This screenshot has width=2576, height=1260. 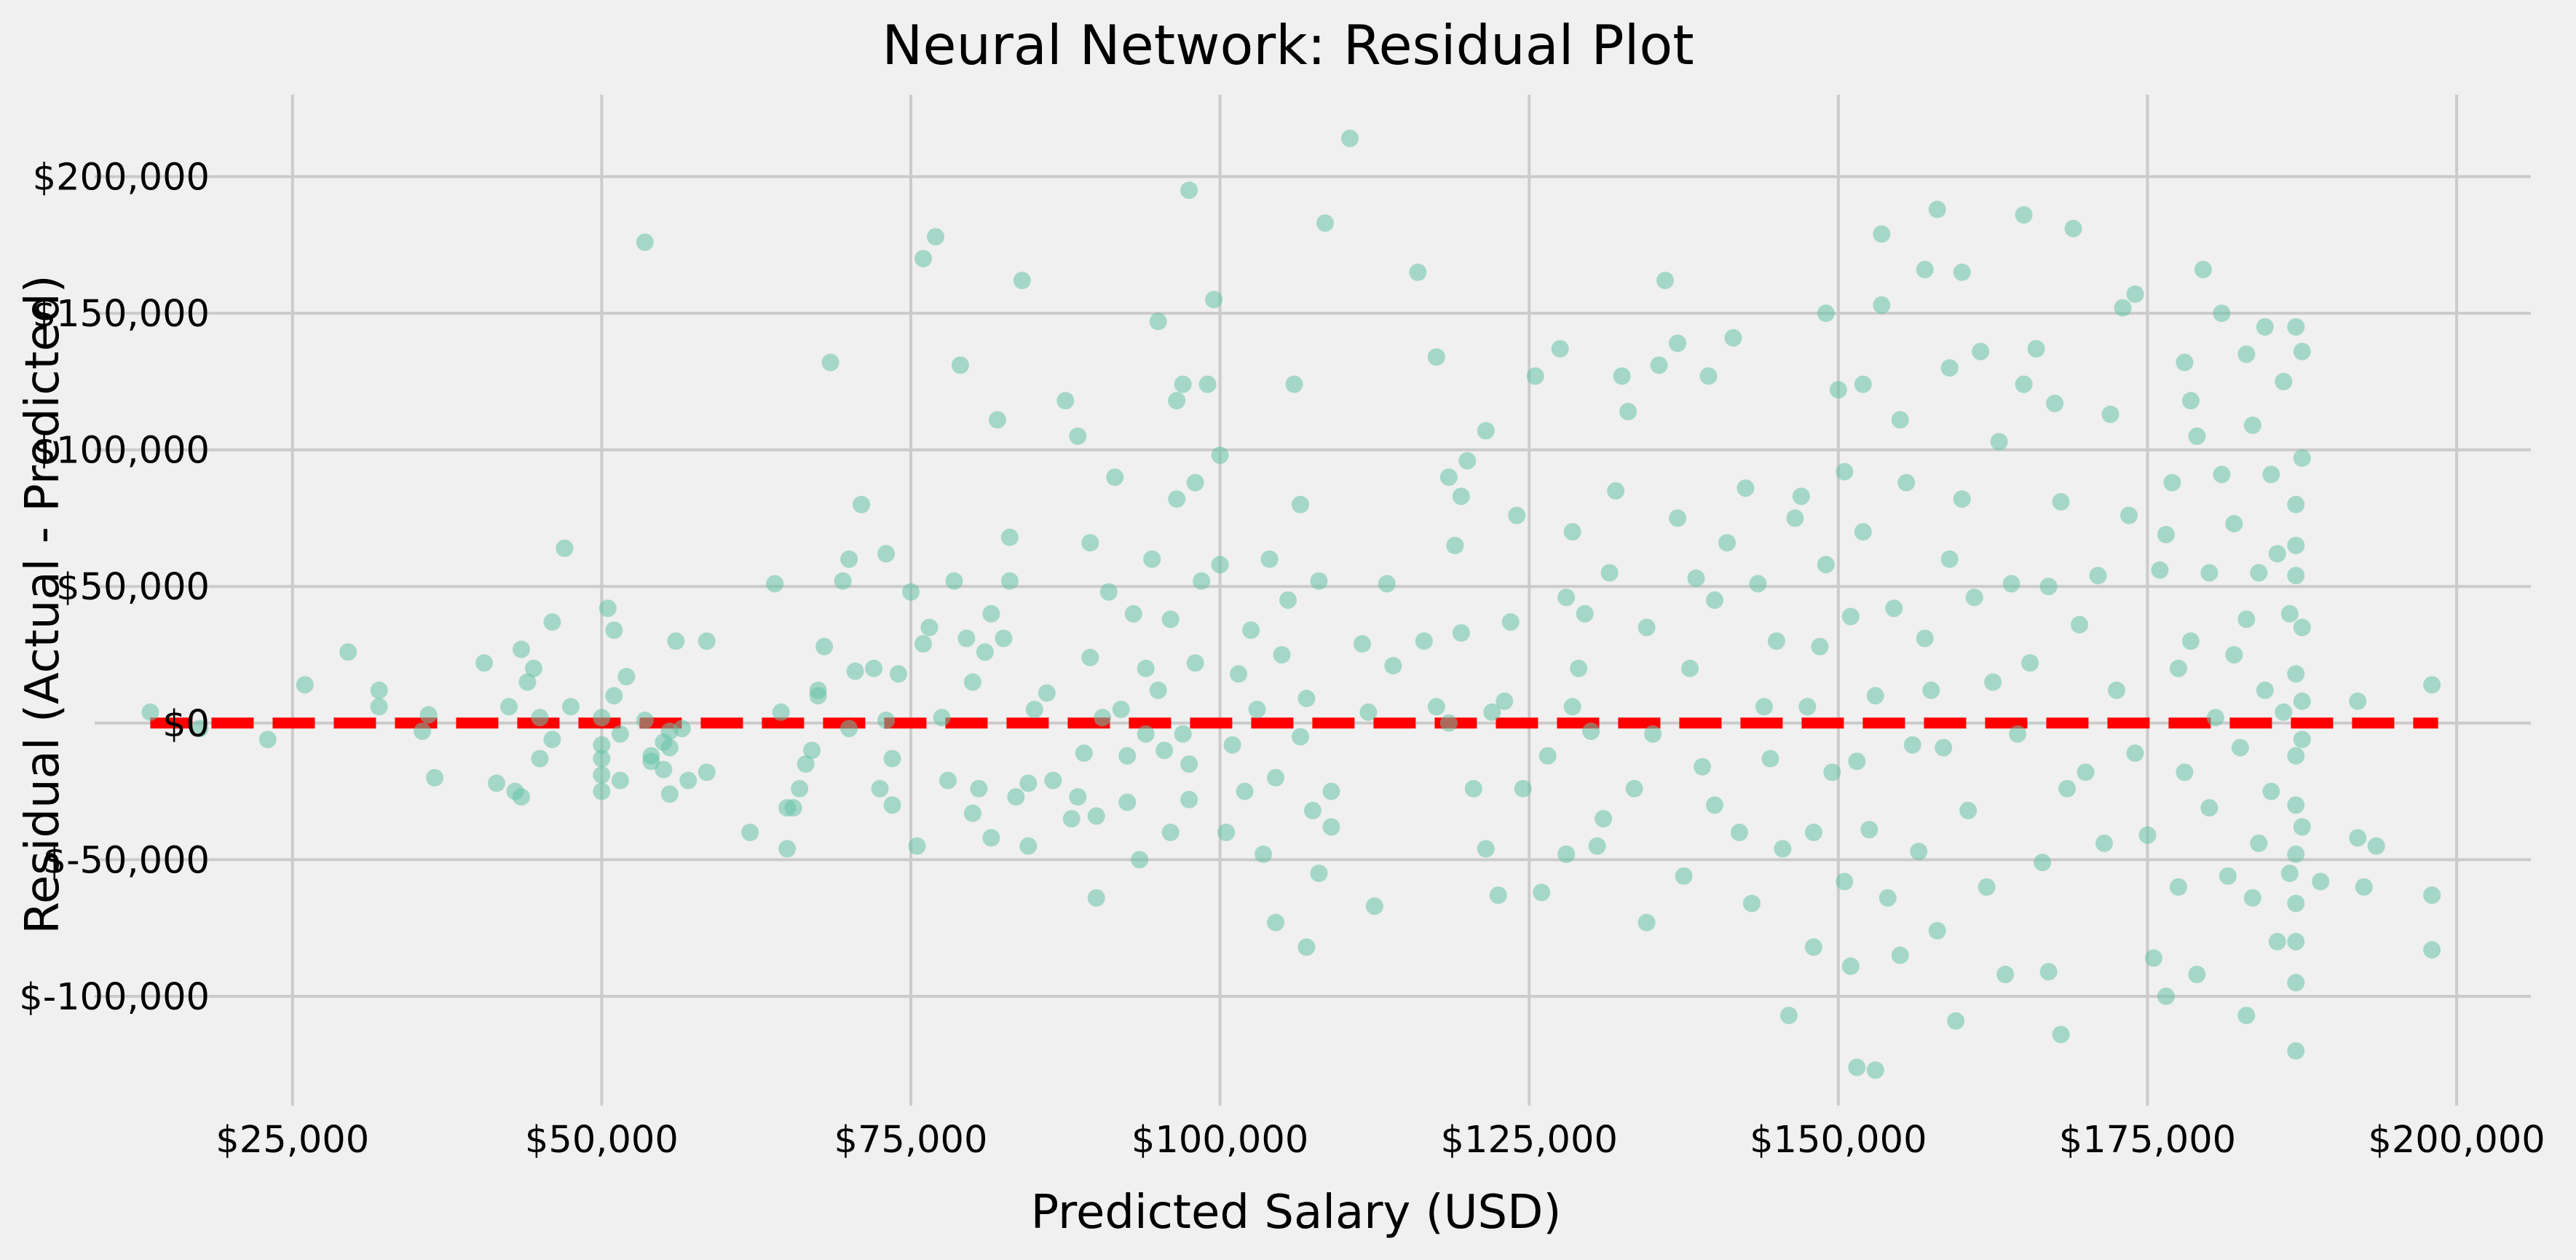 I want to click on x-tick-label: $175,000, so click(x=2147, y=1140).